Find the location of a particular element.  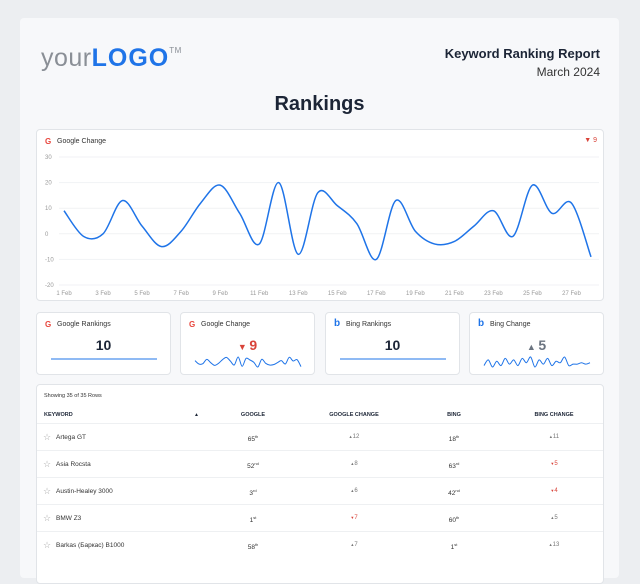

google-rank: 65th is located at coordinates (253, 438).